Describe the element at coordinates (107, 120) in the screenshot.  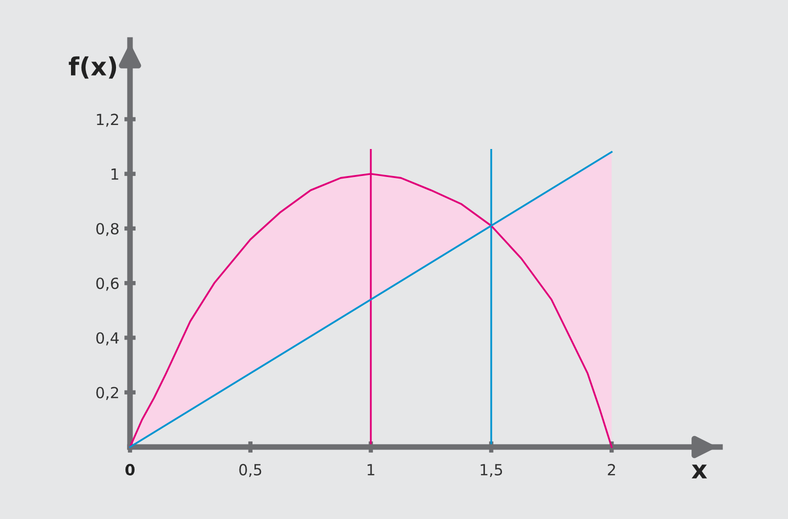
I see `y-tick-label: 1,2` at that location.